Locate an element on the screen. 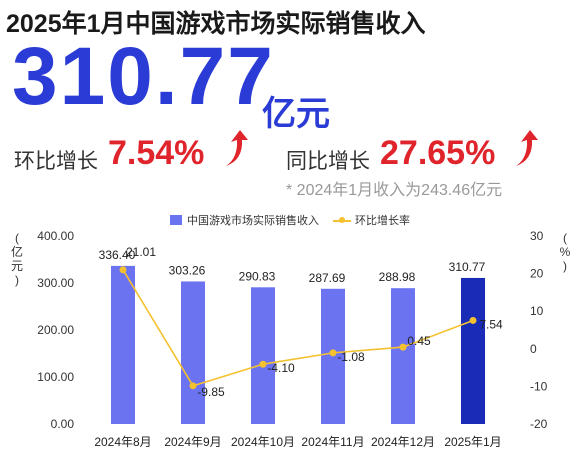 Image resolution: width=586 pixels, height=458 pixels. left-axis-tick-label: 200.00 is located at coordinates (55, 330).